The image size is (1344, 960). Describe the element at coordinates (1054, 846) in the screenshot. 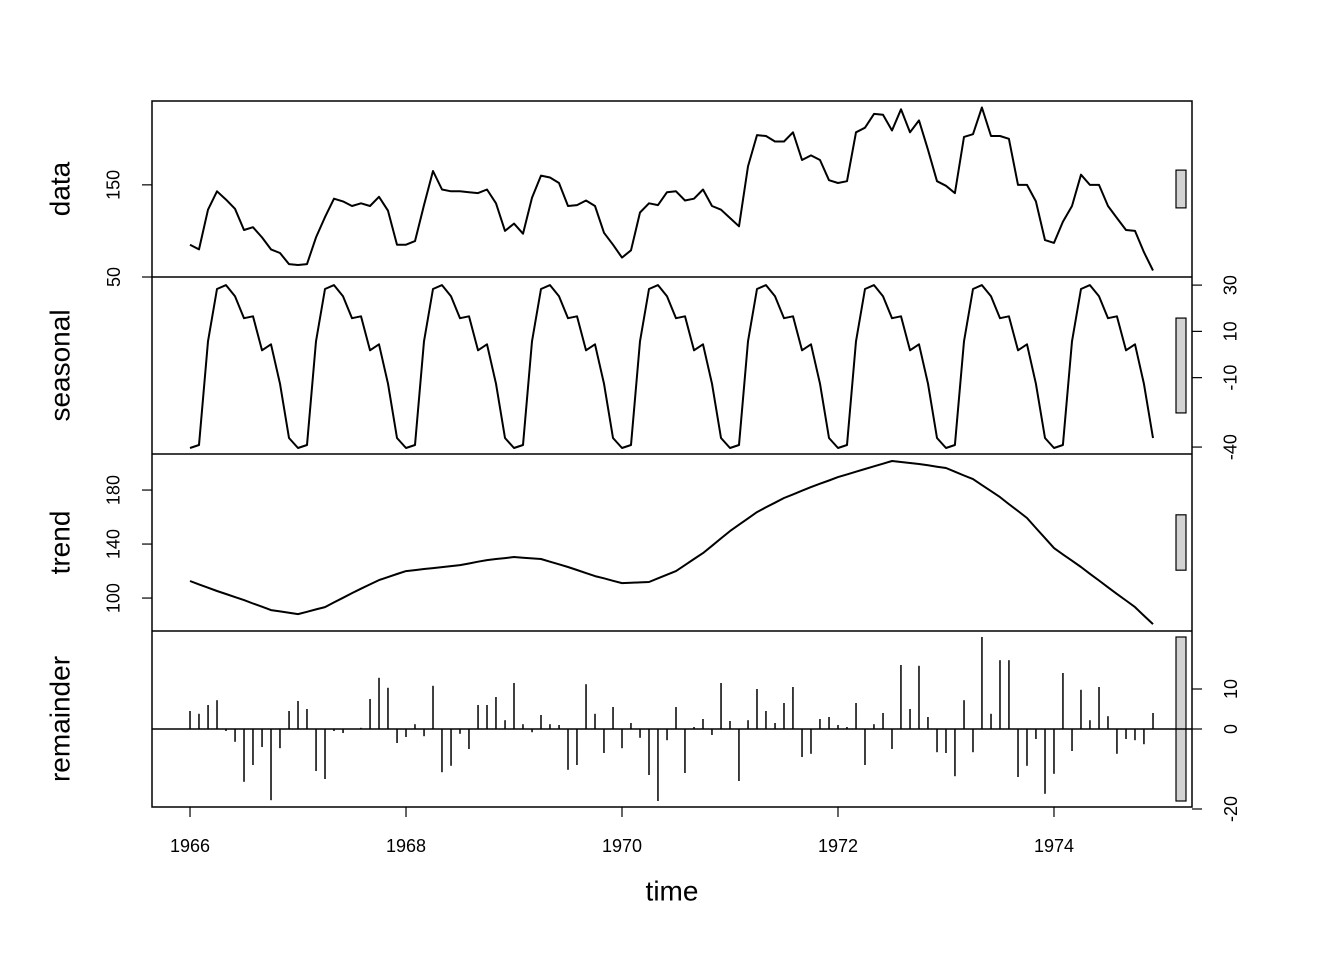

I see `x-tick-label: 1974` at that location.